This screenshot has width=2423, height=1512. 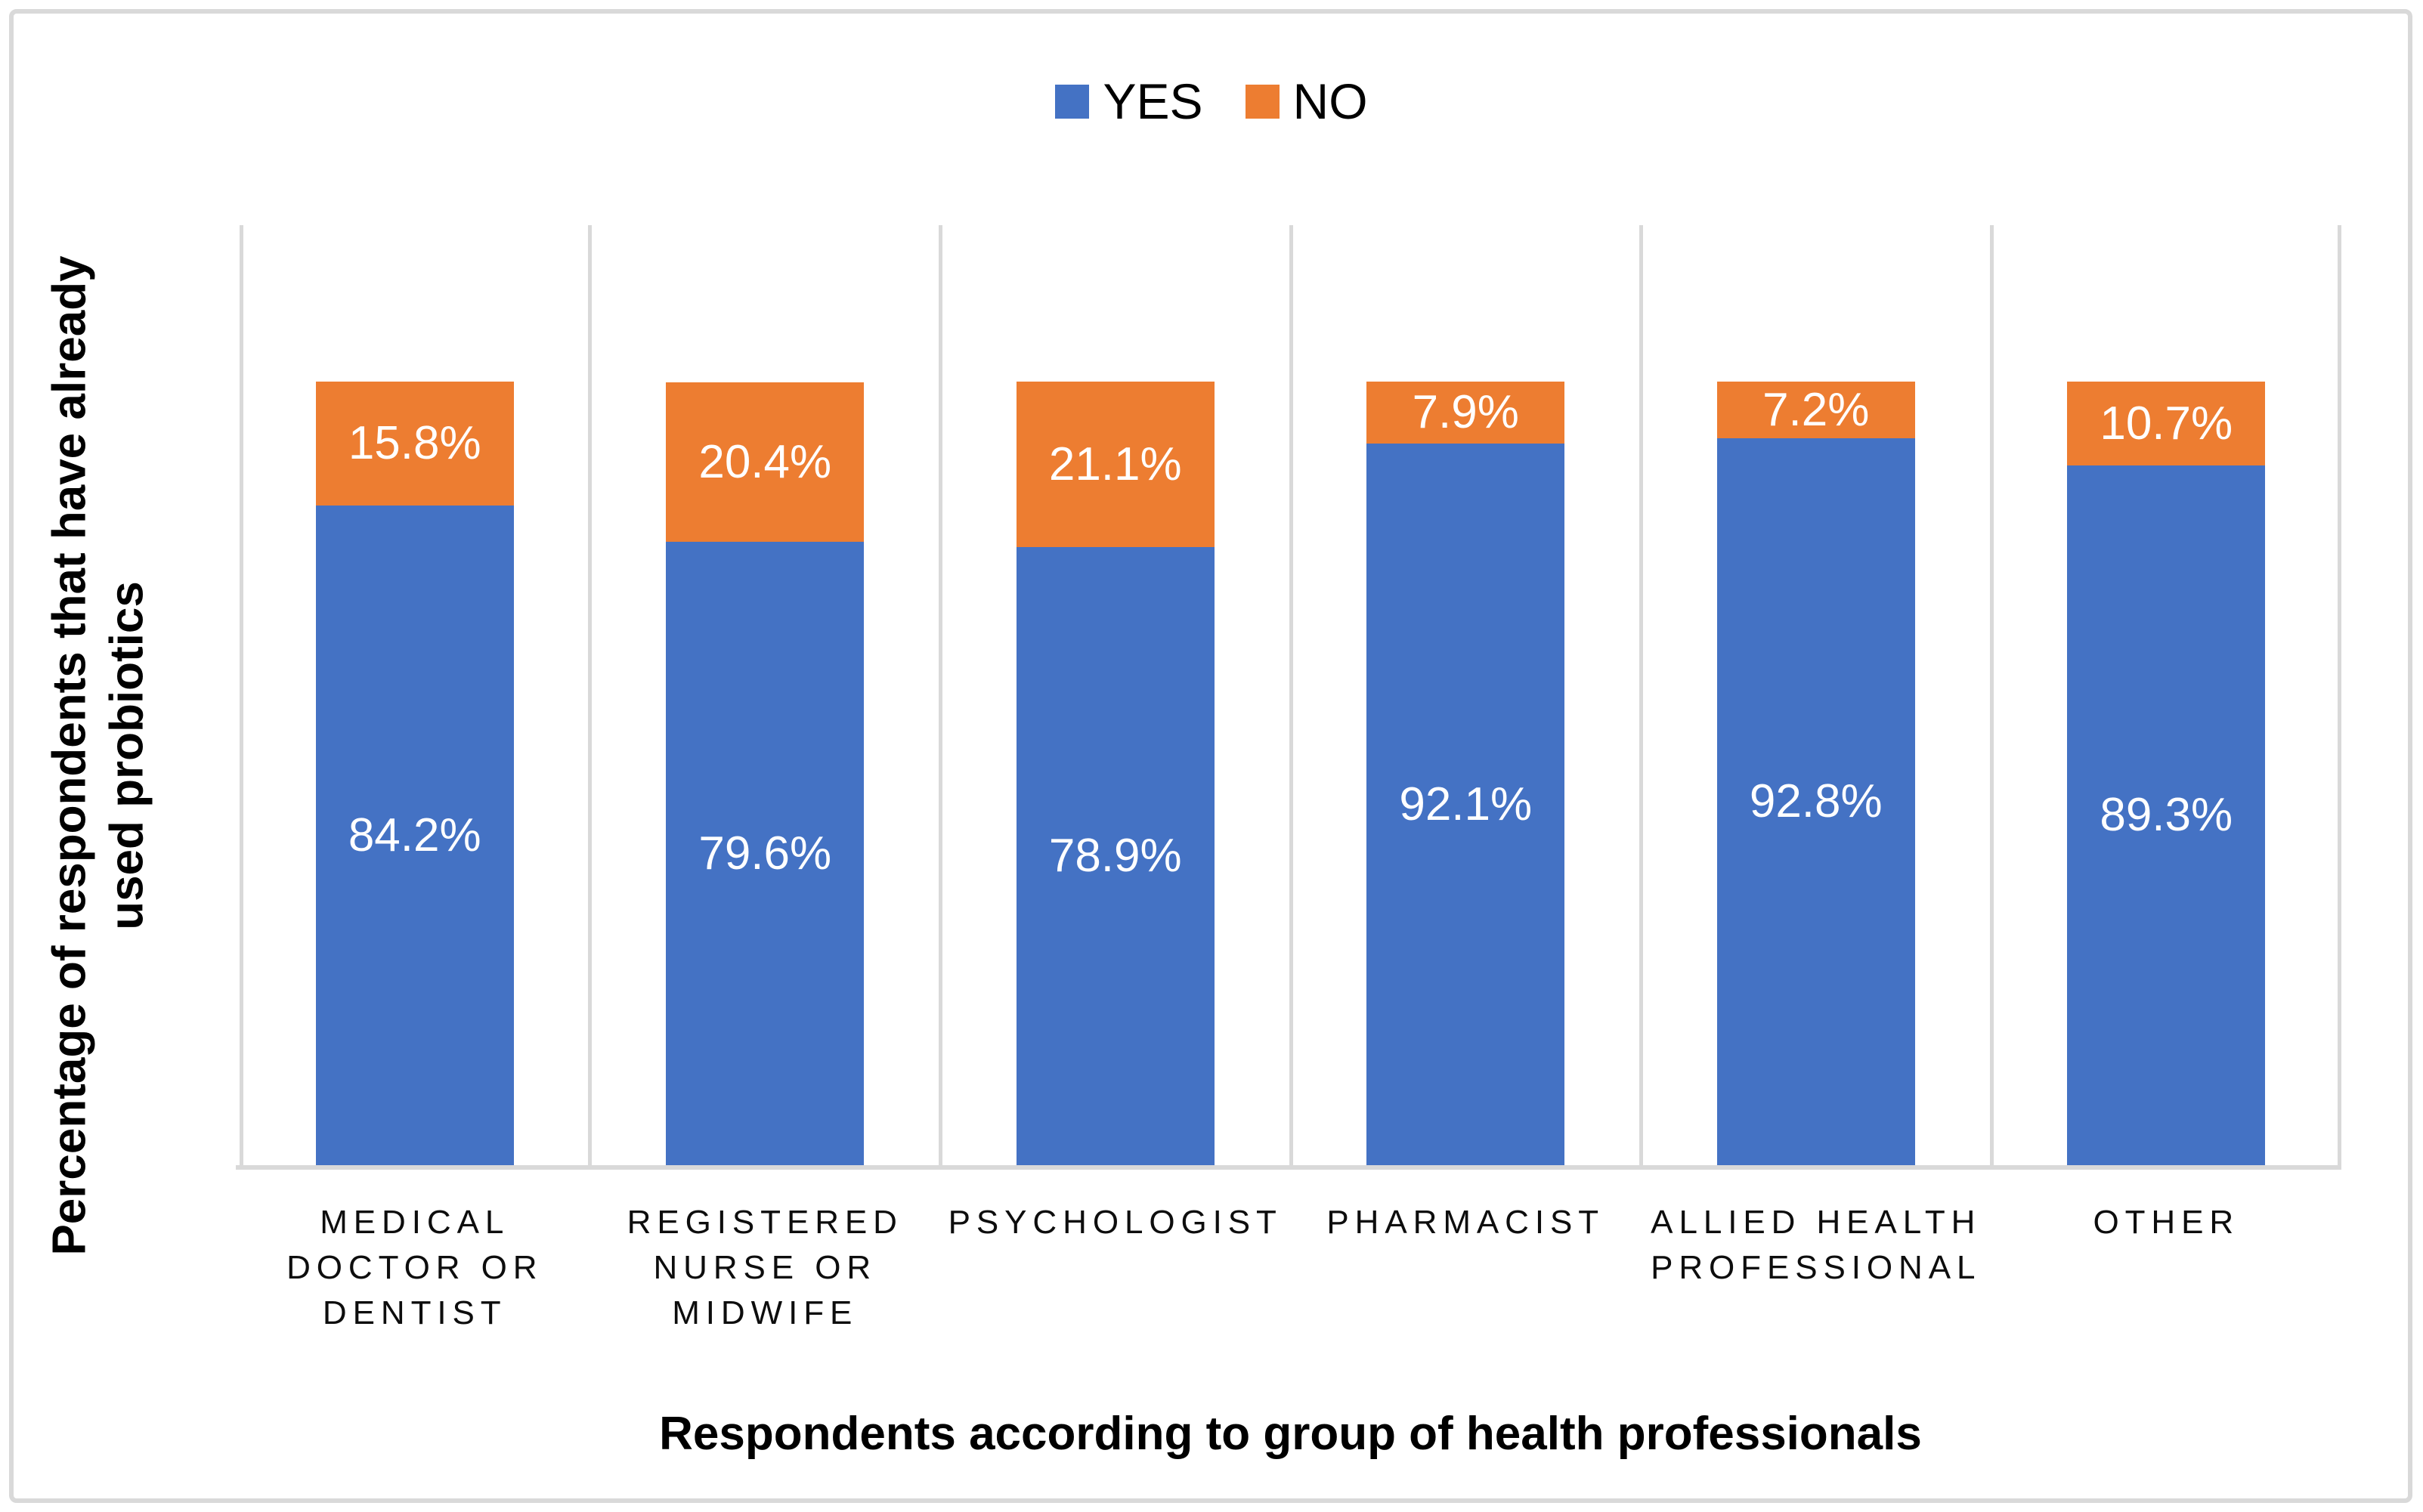 I want to click on bar-label-no: 10.7%, so click(x=2166, y=423).